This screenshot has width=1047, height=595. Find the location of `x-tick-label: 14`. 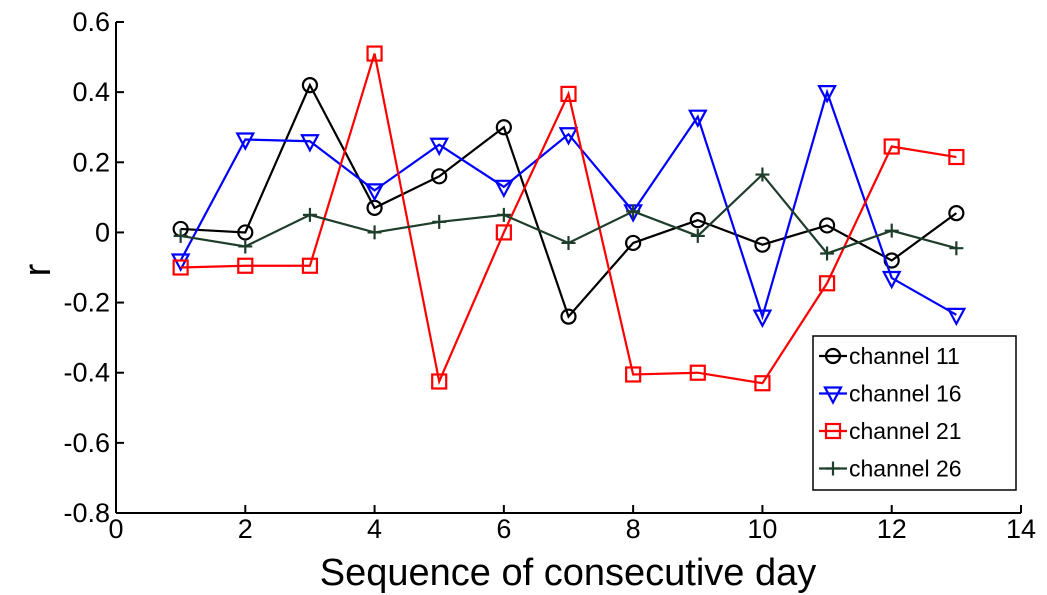

x-tick-label: 14 is located at coordinates (1021, 529).